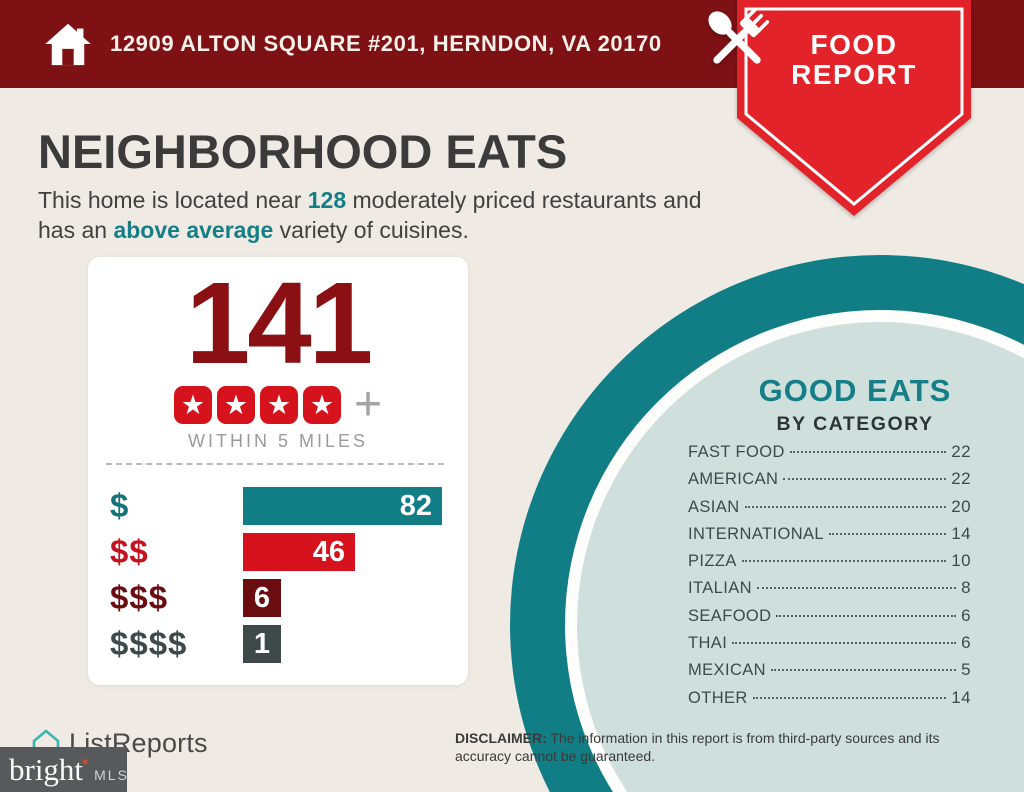 Image resolution: width=1024 pixels, height=792 pixels. What do you see at coordinates (829, 619) in the screenshot?
I see `category-row: SEAFOOD 6` at bounding box center [829, 619].